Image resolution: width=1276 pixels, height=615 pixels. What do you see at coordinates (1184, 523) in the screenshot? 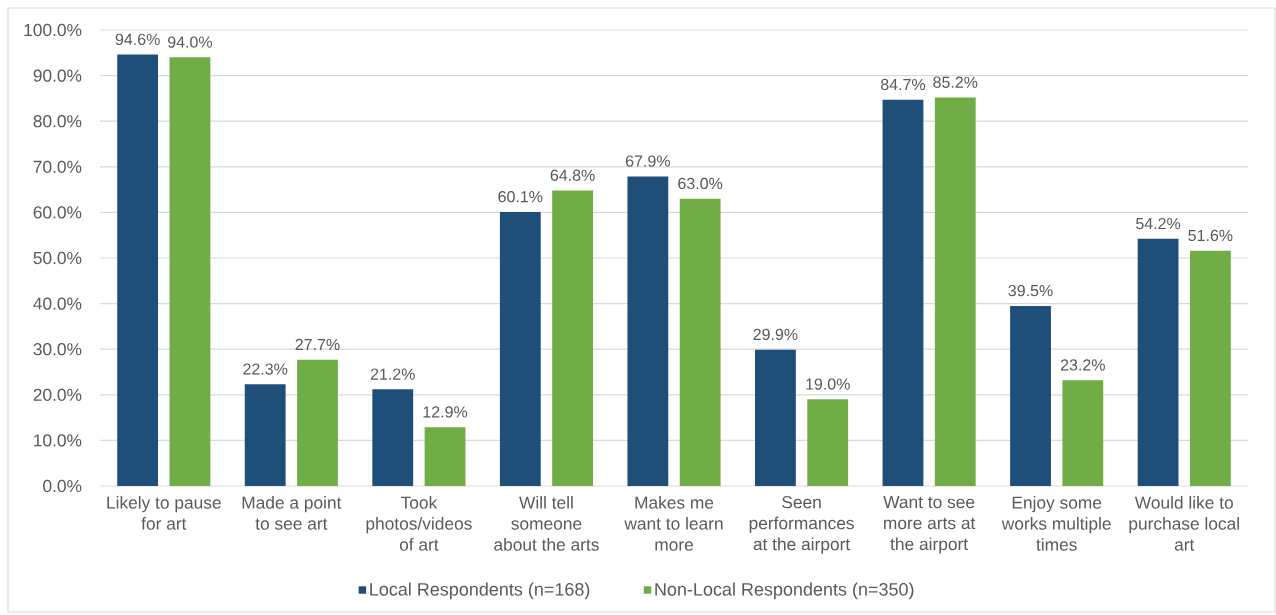
I see `x-tick-label: Would like to purchase local art` at bounding box center [1184, 523].